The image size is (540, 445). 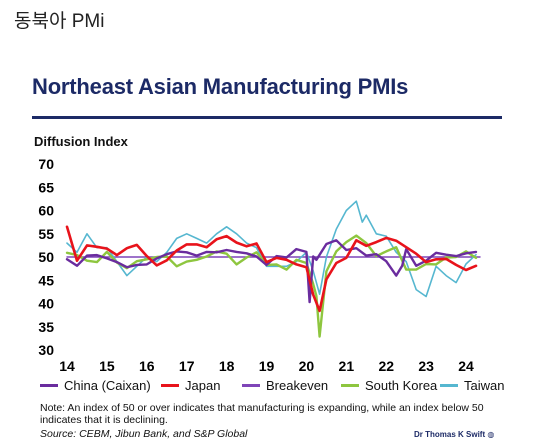 I want to click on x-tick-label: 21, so click(x=347, y=366).